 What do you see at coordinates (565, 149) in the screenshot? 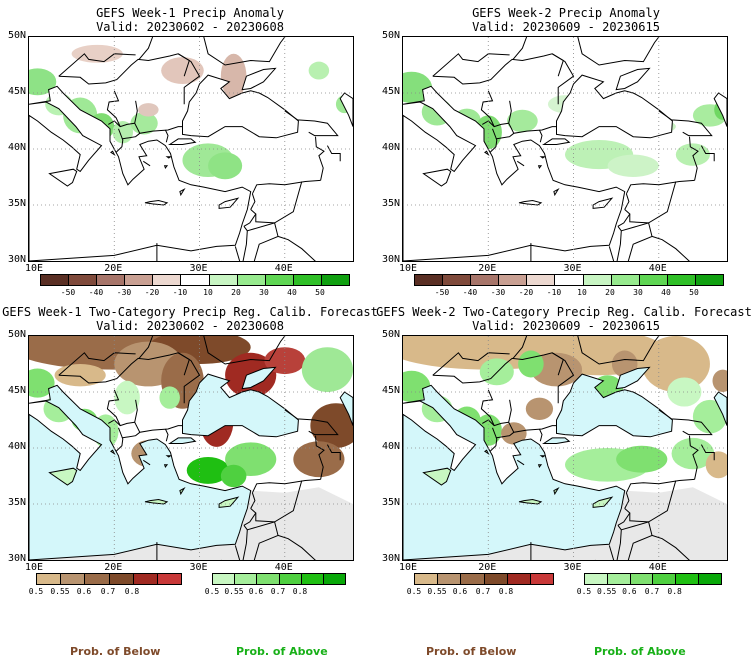
I see `map-week2-anomaly` at bounding box center [565, 149].